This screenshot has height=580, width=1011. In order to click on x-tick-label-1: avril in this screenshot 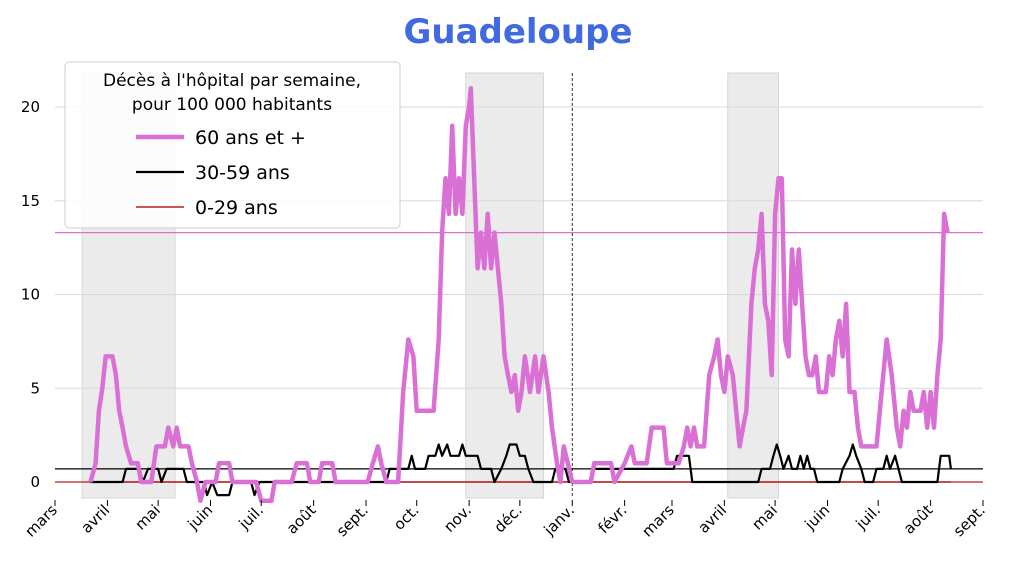, I will do `click(95, 519)`.